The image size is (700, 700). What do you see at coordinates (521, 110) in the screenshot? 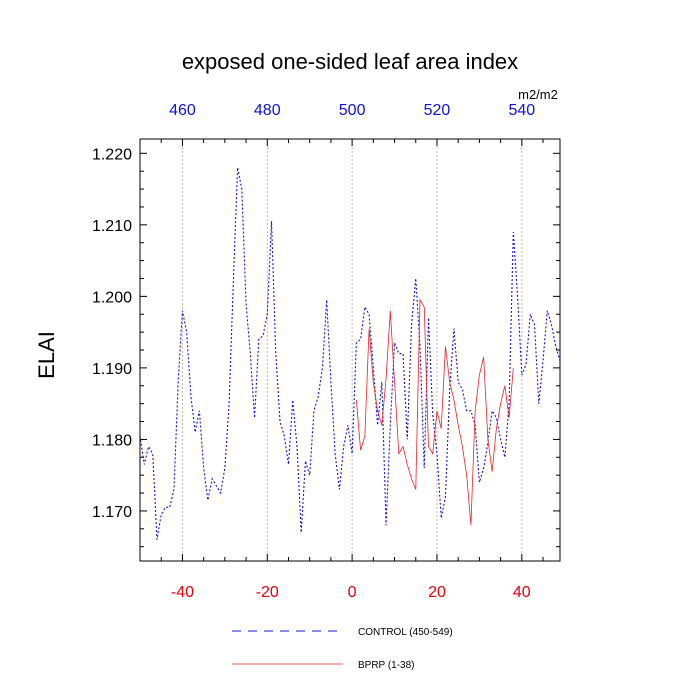
I see `x-tick-label-top: 540` at bounding box center [521, 110].